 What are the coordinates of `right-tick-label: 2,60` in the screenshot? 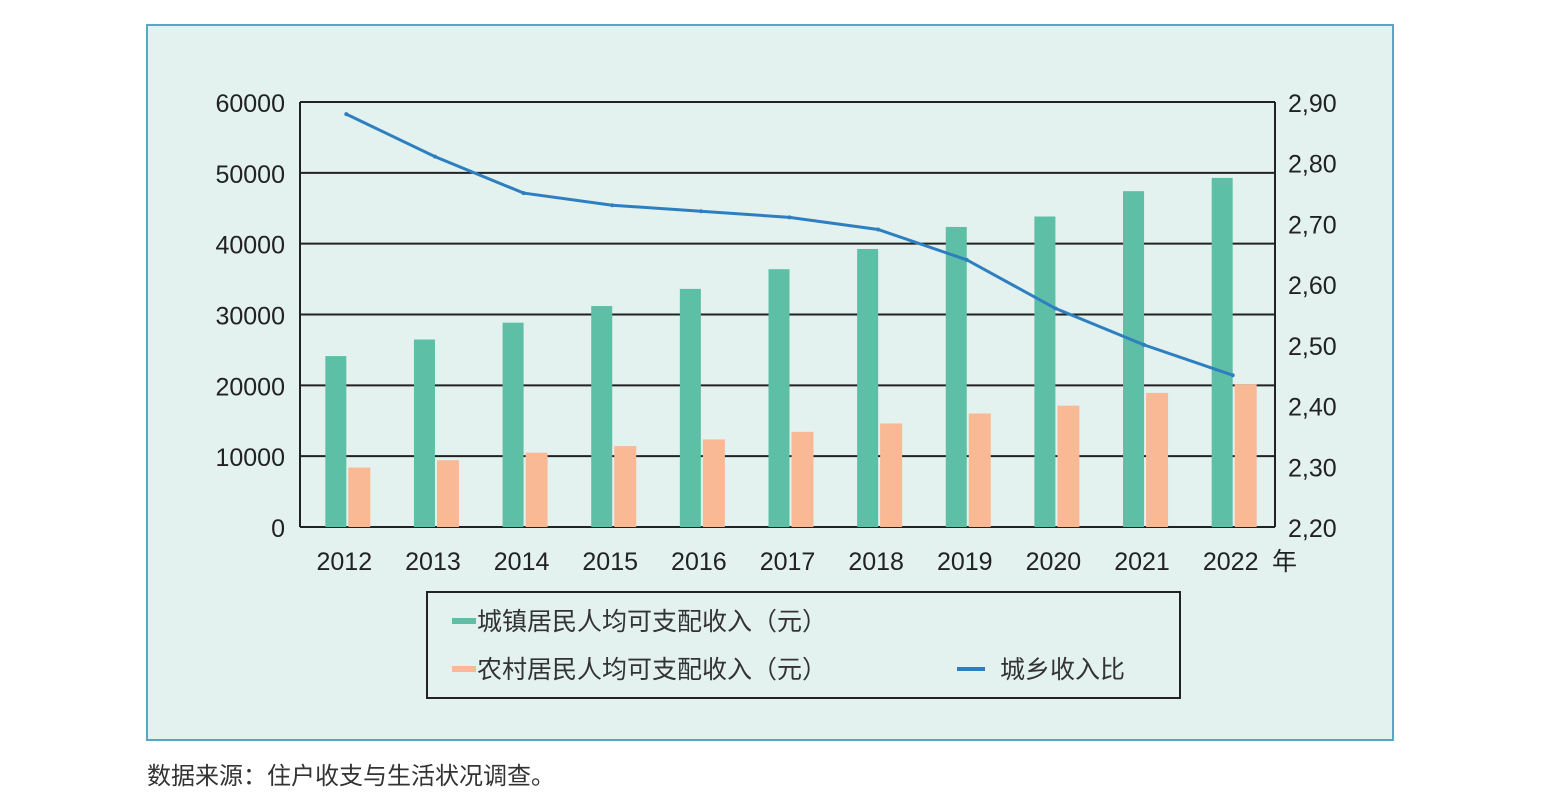 It's located at (1312, 286).